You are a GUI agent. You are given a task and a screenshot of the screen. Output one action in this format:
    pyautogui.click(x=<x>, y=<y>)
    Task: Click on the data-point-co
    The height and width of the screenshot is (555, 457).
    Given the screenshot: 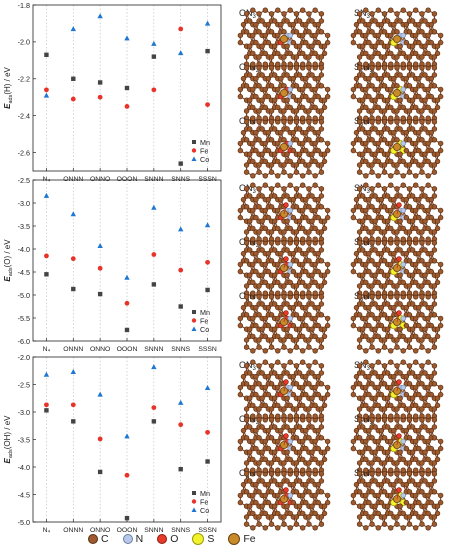 What is the action you would take?
    pyautogui.click(x=180, y=228)
    